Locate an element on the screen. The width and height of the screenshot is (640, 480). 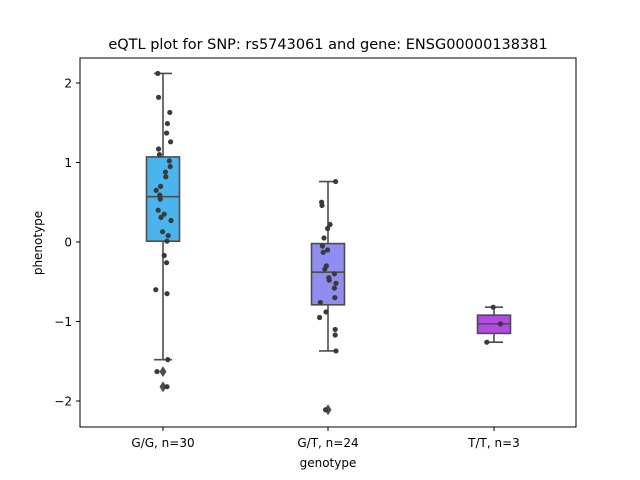
y-tick-label: −2 is located at coordinates (63, 402).